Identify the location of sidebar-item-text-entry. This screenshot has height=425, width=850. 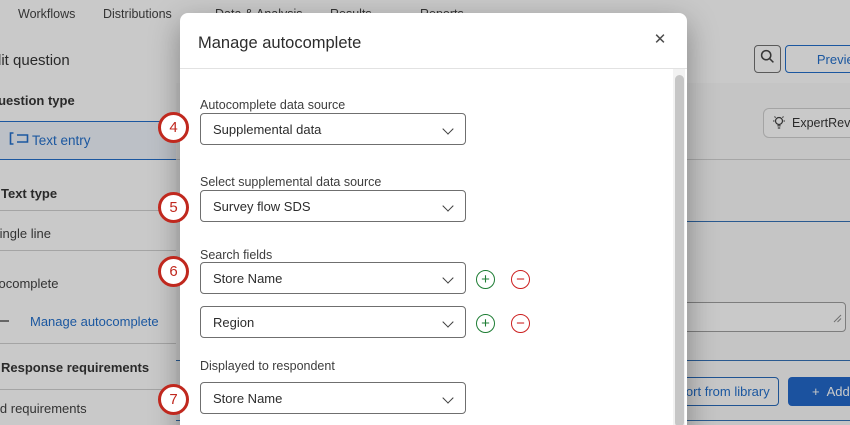
(88, 140).